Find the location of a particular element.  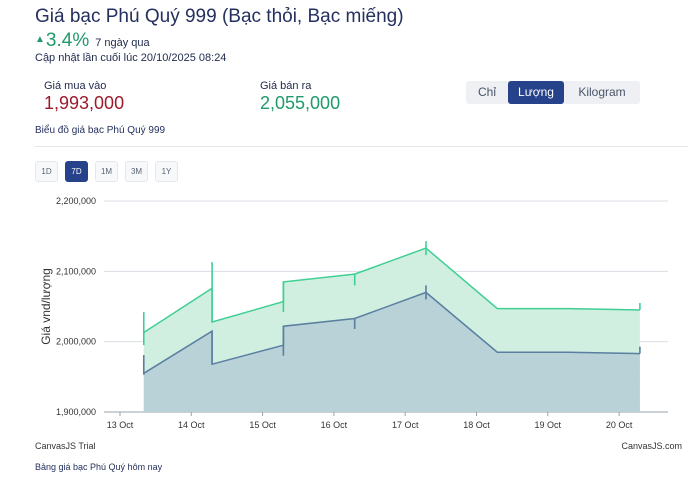

x-tick-label: 20 Oct is located at coordinates (619, 425).